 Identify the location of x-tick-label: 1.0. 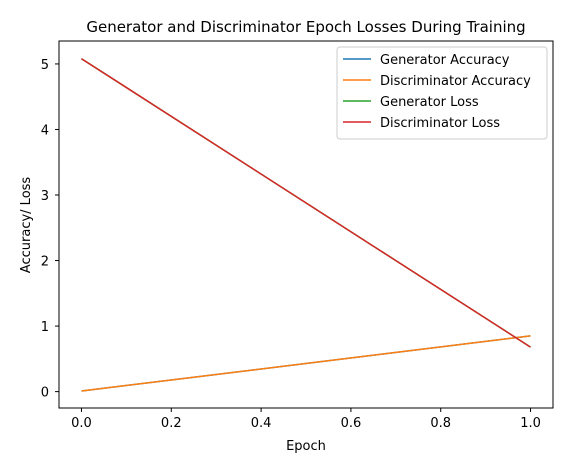
(530, 423).